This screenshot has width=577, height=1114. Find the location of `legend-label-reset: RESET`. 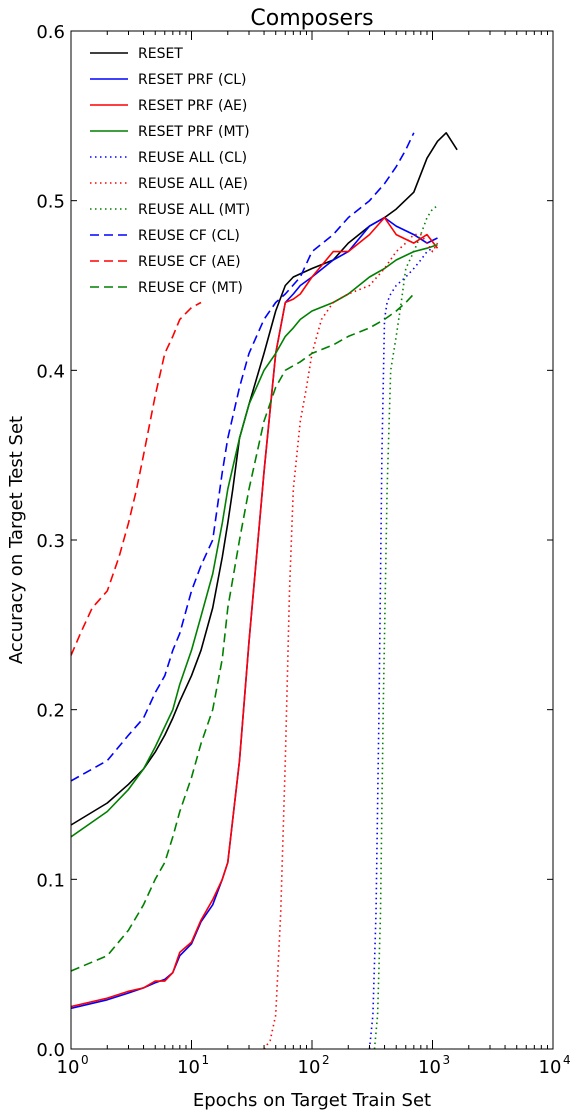

legend-label-reset: RESET is located at coordinates (160, 54).